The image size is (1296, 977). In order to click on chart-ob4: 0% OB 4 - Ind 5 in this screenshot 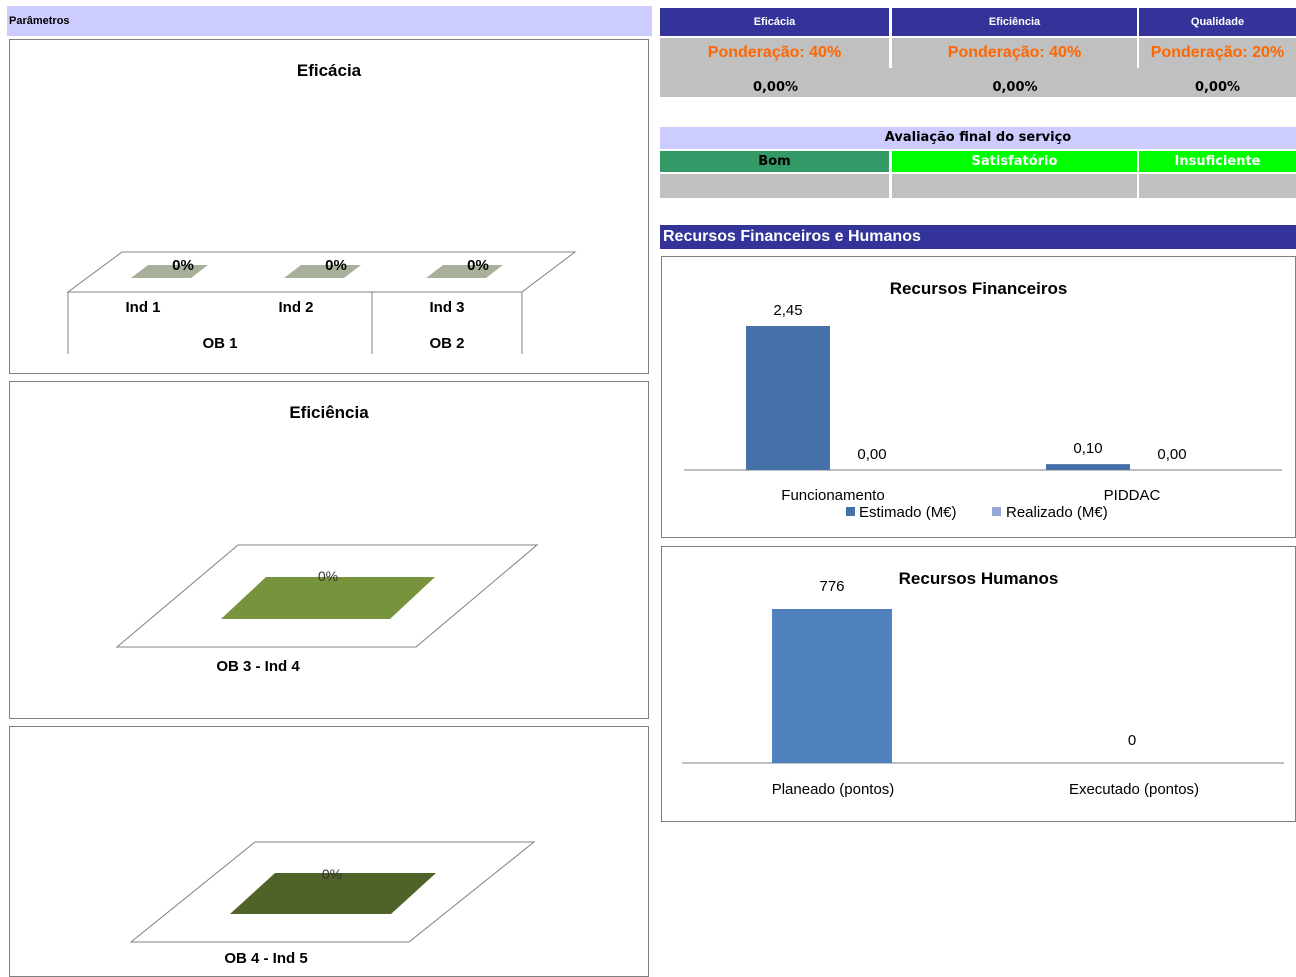, I will do `click(329, 851)`.